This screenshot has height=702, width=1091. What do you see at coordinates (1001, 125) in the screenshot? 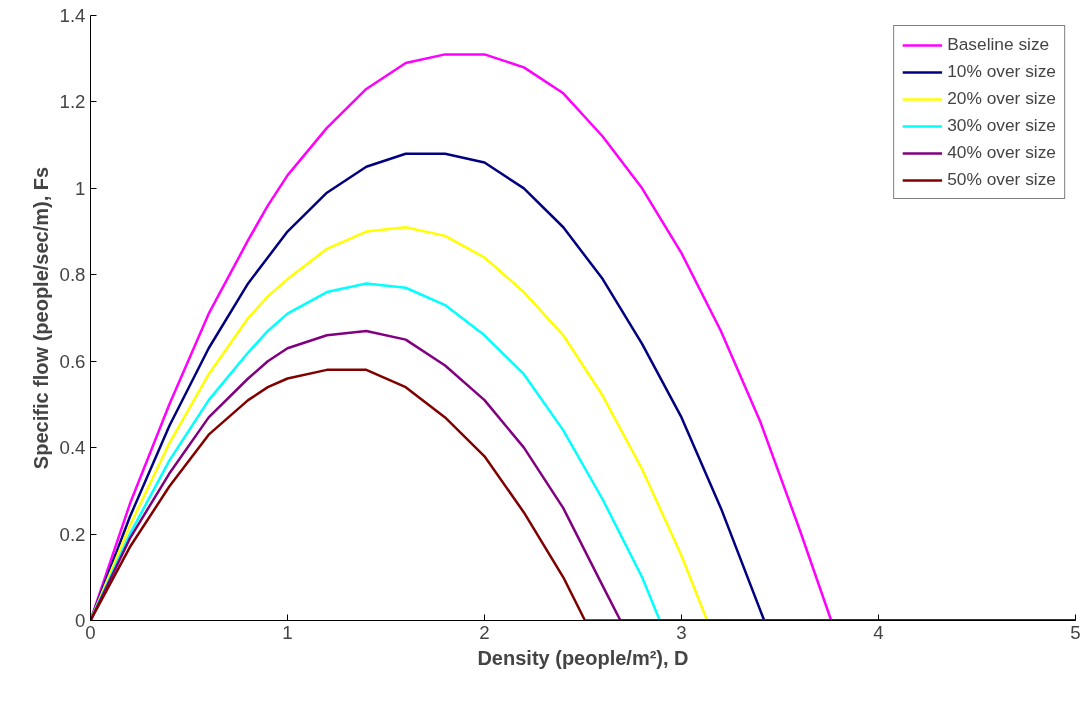
I see `legend-label: 30% over size` at bounding box center [1001, 125].